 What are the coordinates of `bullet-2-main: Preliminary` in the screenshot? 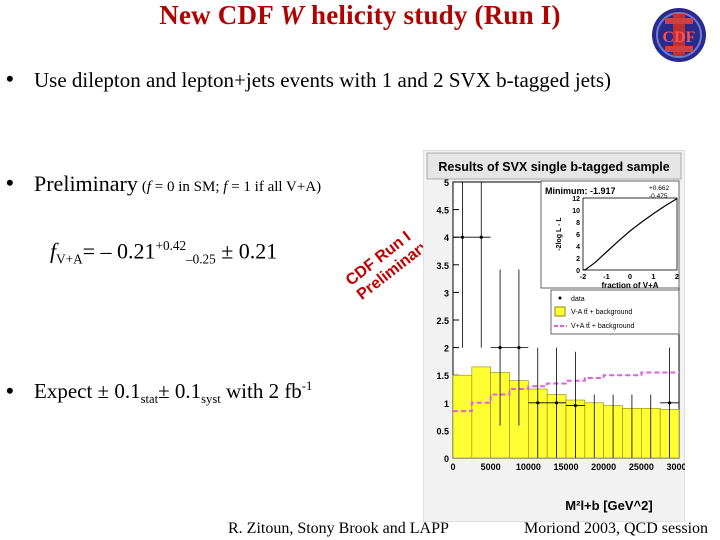 It's located at (86, 183).